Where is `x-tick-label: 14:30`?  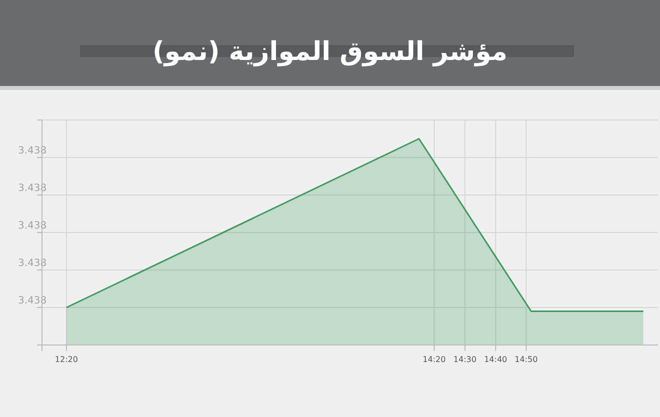 x-tick-label: 14:30 is located at coordinates (464, 359).